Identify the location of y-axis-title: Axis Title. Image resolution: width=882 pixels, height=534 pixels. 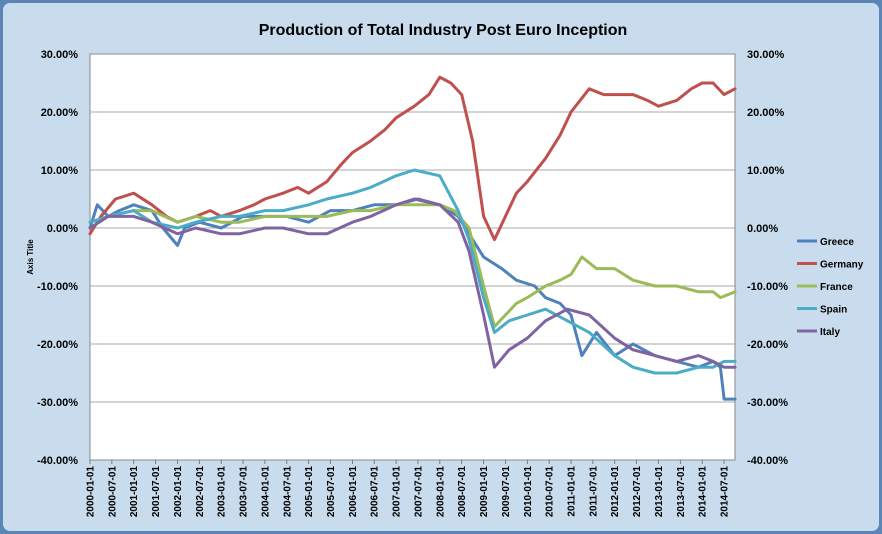
(30, 257).